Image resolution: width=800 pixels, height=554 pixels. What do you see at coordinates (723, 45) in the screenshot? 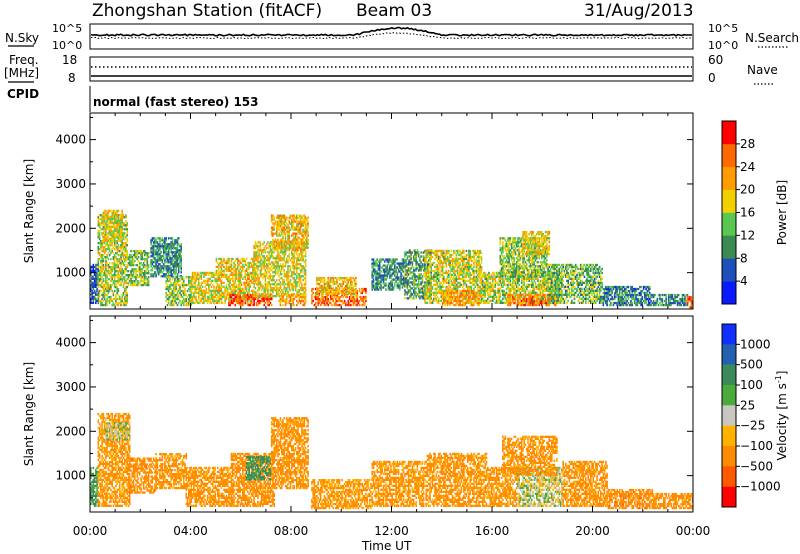
I see `nsearch-tick-bottom: 10^0` at bounding box center [723, 45].